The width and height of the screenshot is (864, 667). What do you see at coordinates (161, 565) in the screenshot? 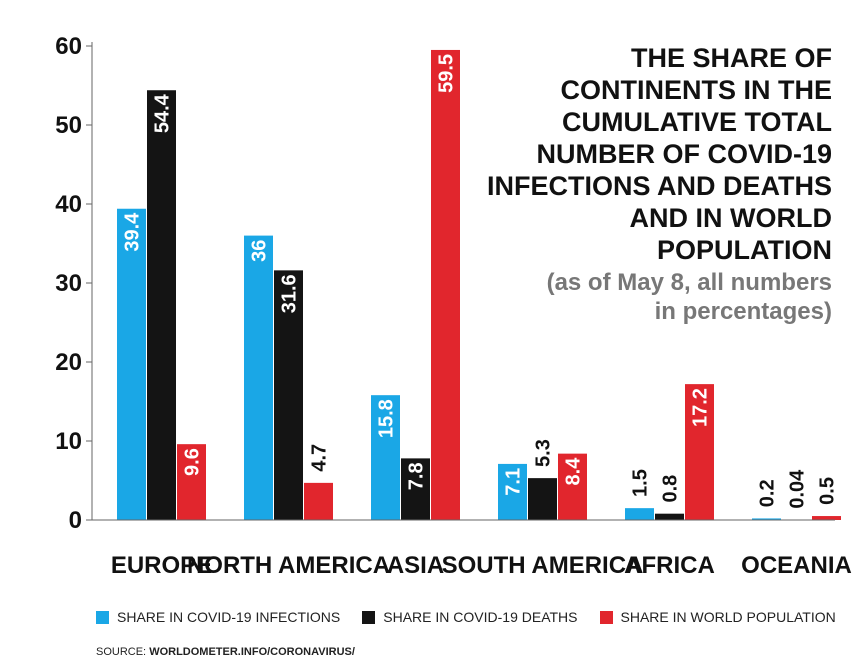
I see `x-tick-label: EUROPE` at bounding box center [161, 565].